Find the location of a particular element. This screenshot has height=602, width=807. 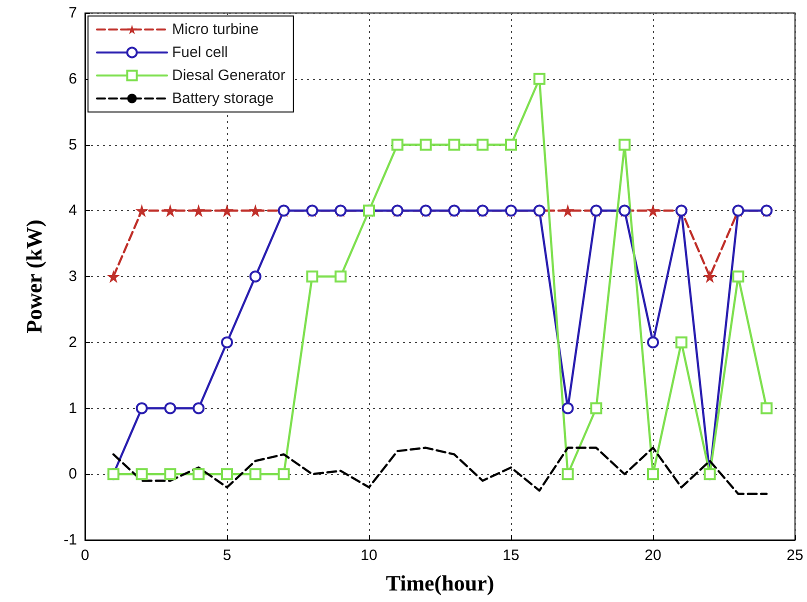

y-tick-label: 3 is located at coordinates (72, 276).